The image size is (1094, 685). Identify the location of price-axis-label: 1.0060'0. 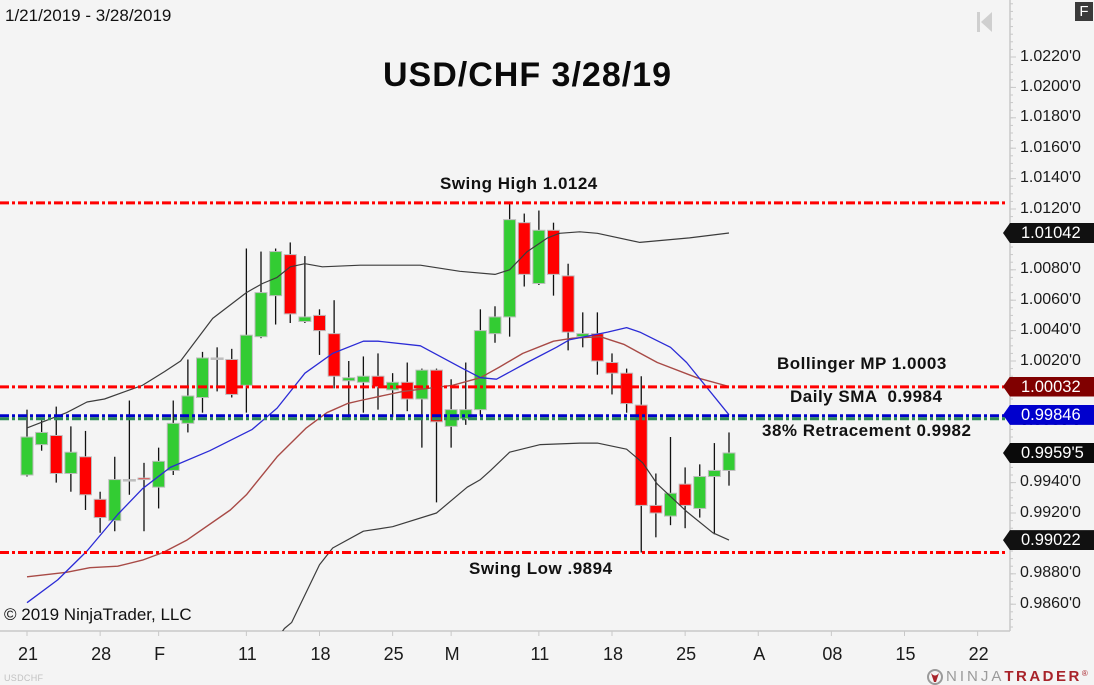
(1050, 299).